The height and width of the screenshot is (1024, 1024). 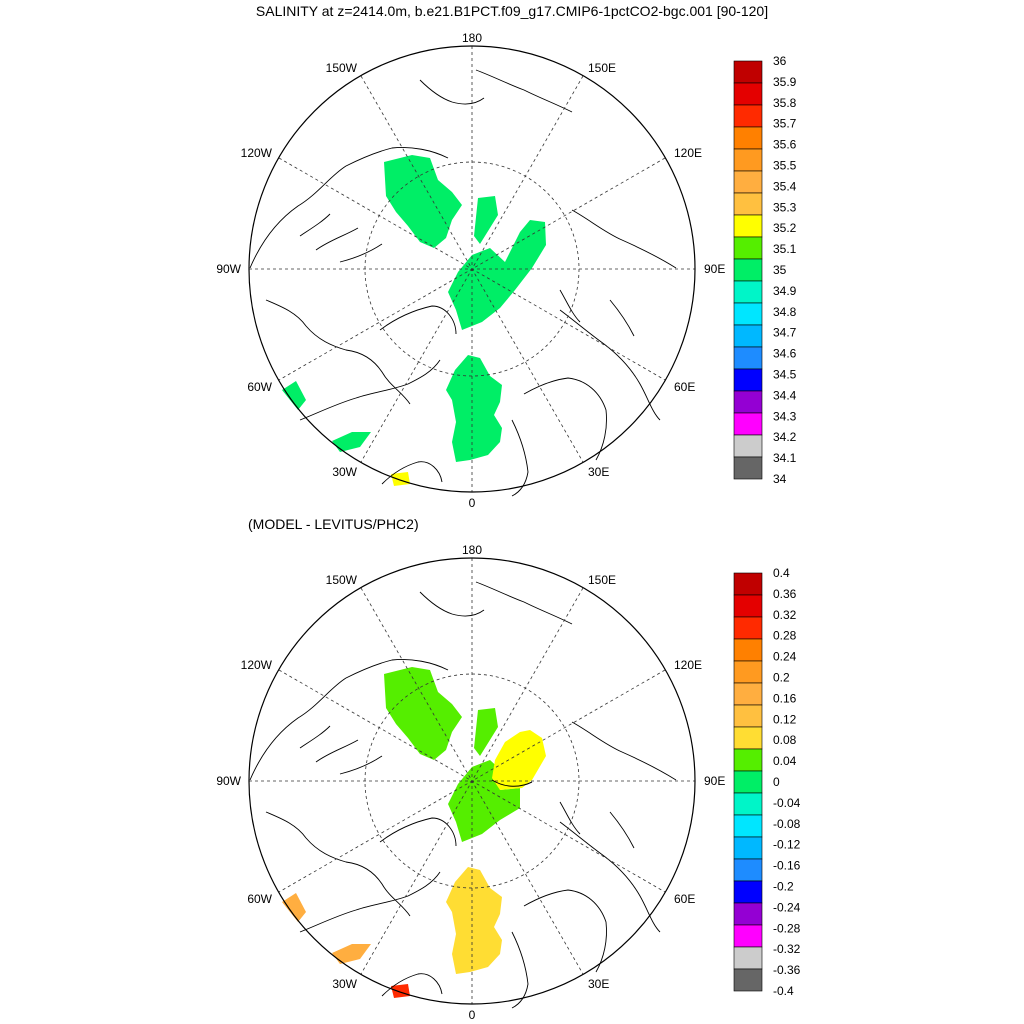 What do you see at coordinates (342, 68) in the screenshot?
I see `top-label-150w: 150W` at bounding box center [342, 68].